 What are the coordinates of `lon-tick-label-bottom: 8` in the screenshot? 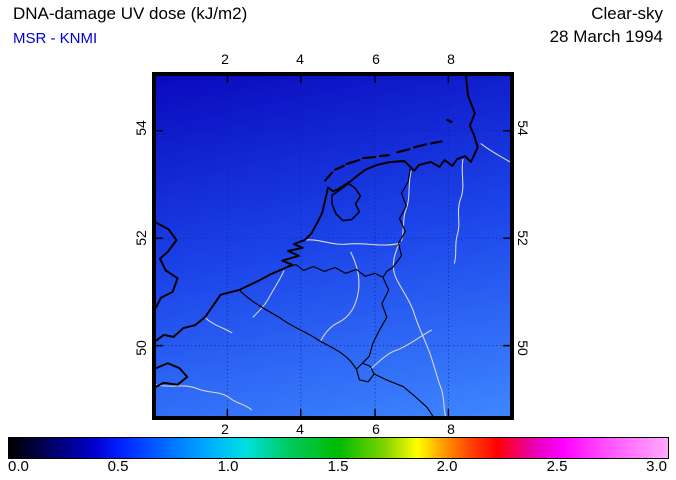 It's located at (451, 429).